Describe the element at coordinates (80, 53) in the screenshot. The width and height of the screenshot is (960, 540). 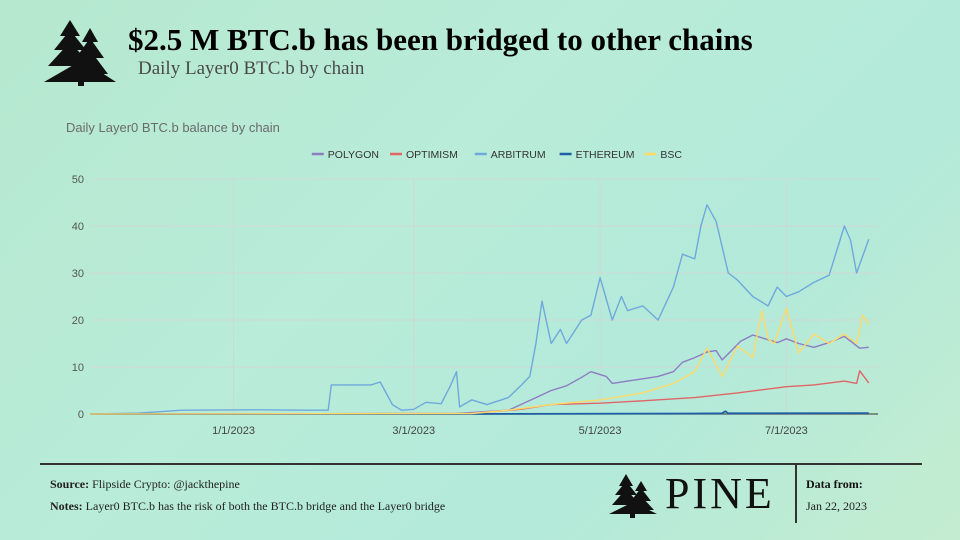
I see `pine-tree-logo-icon` at that location.